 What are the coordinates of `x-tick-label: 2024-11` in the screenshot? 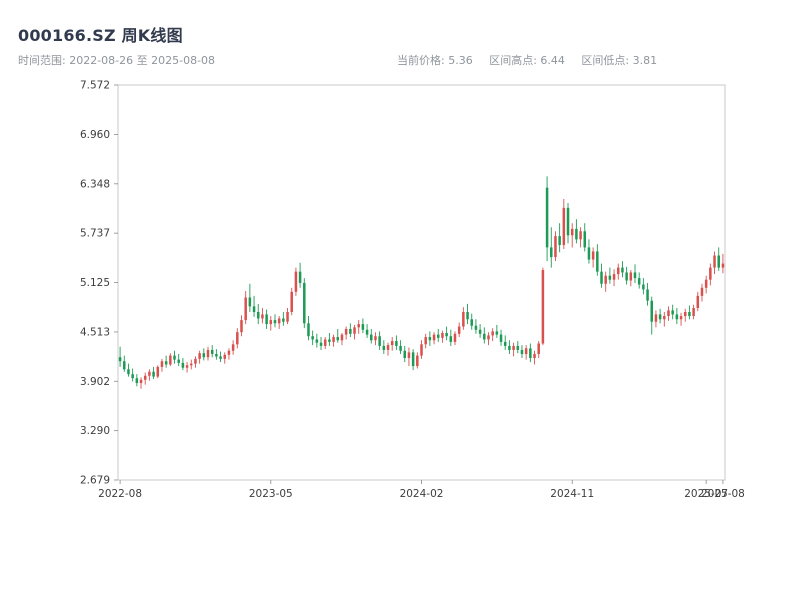 It's located at (572, 494).